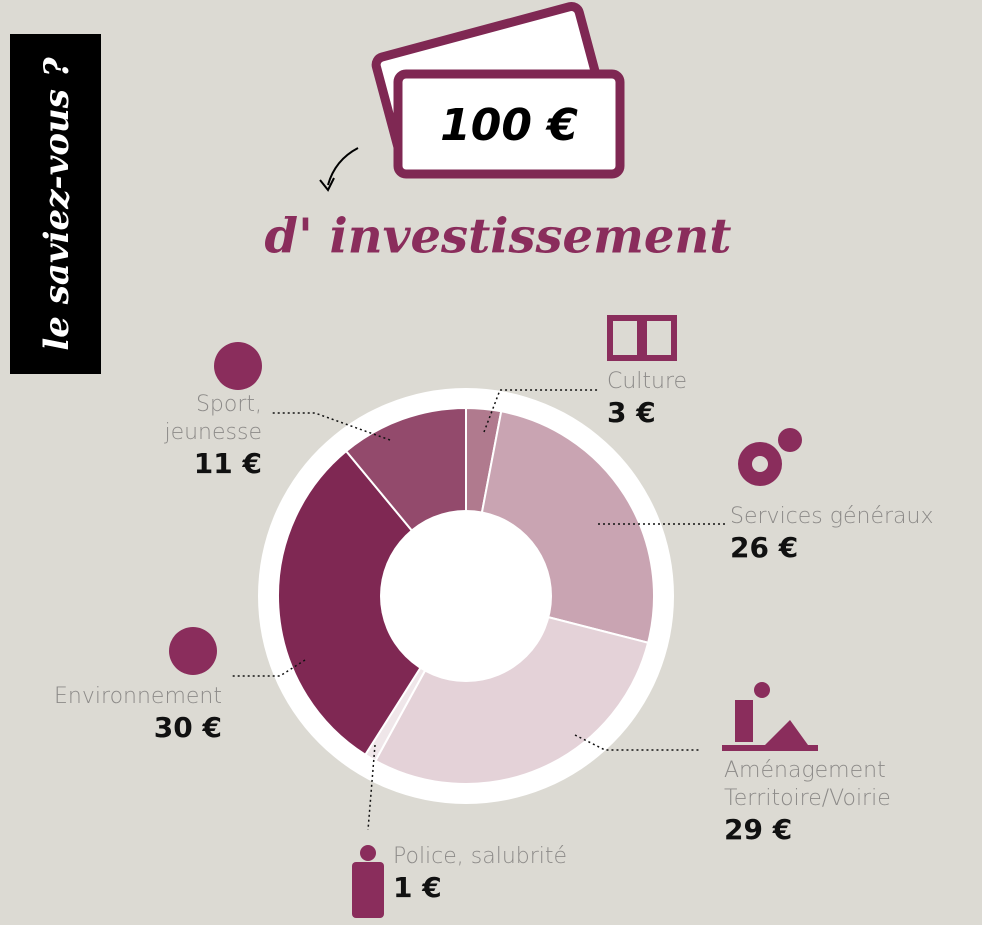  I want to click on category-label: Culture, so click(647, 381).